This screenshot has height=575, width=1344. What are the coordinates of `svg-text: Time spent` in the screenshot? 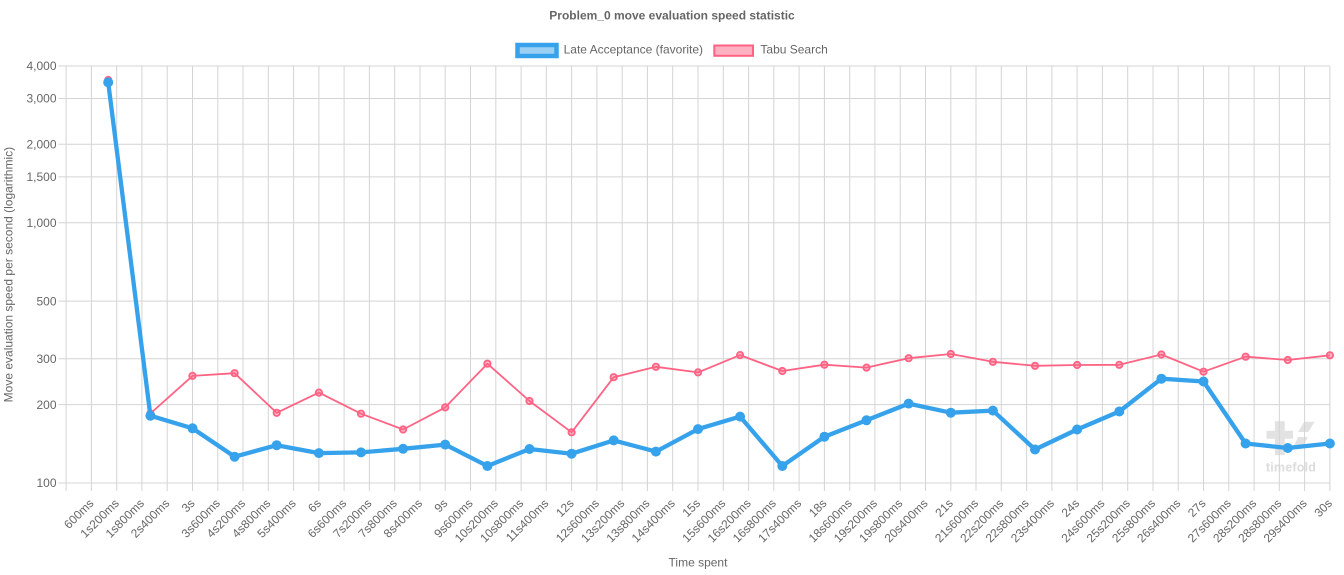 It's located at (699, 563).